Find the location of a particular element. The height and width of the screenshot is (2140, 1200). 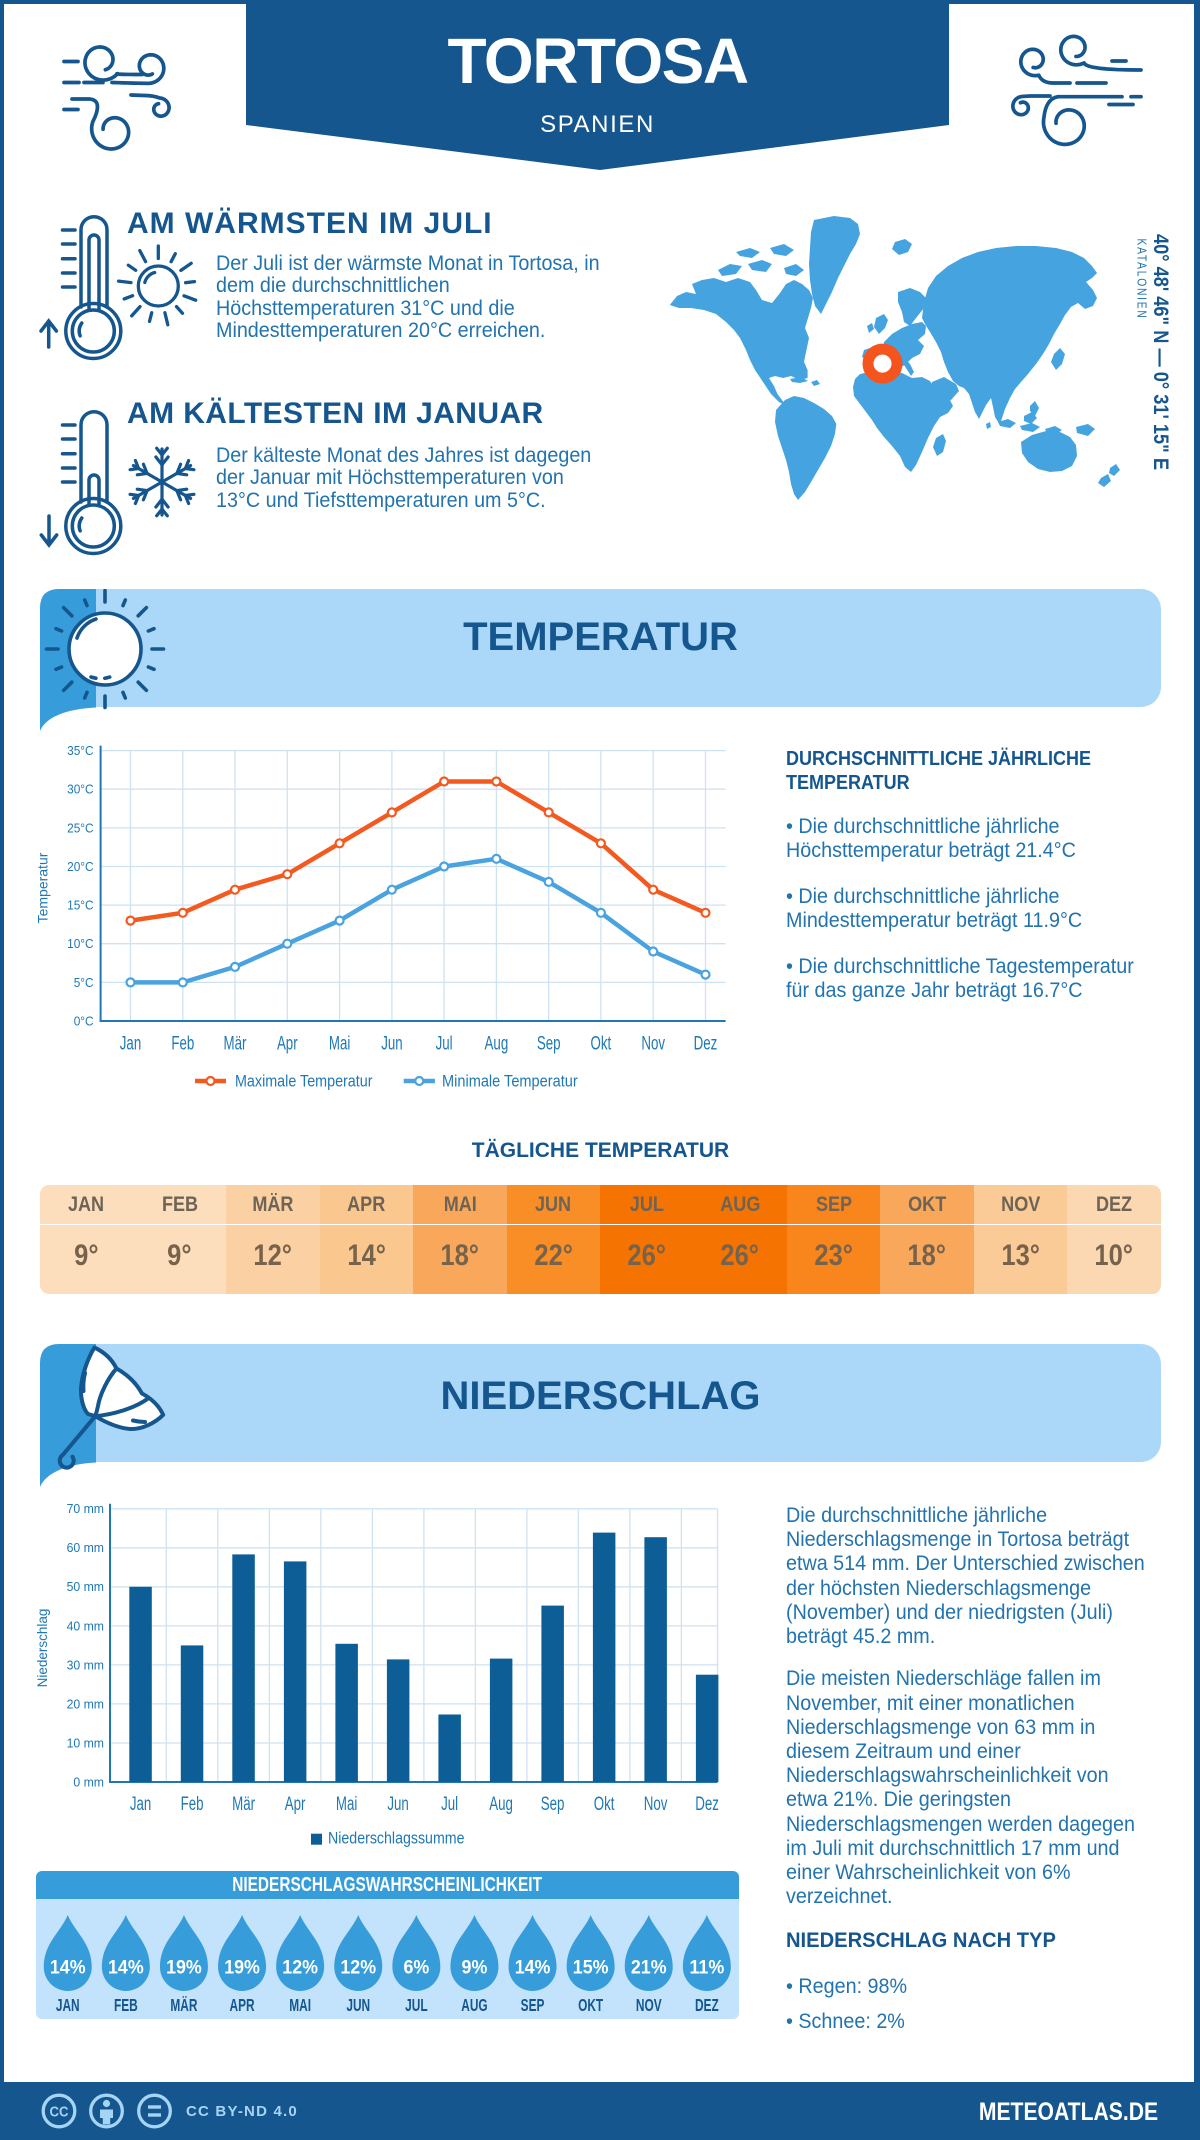

svg-text: DEZ is located at coordinates (707, 2005).